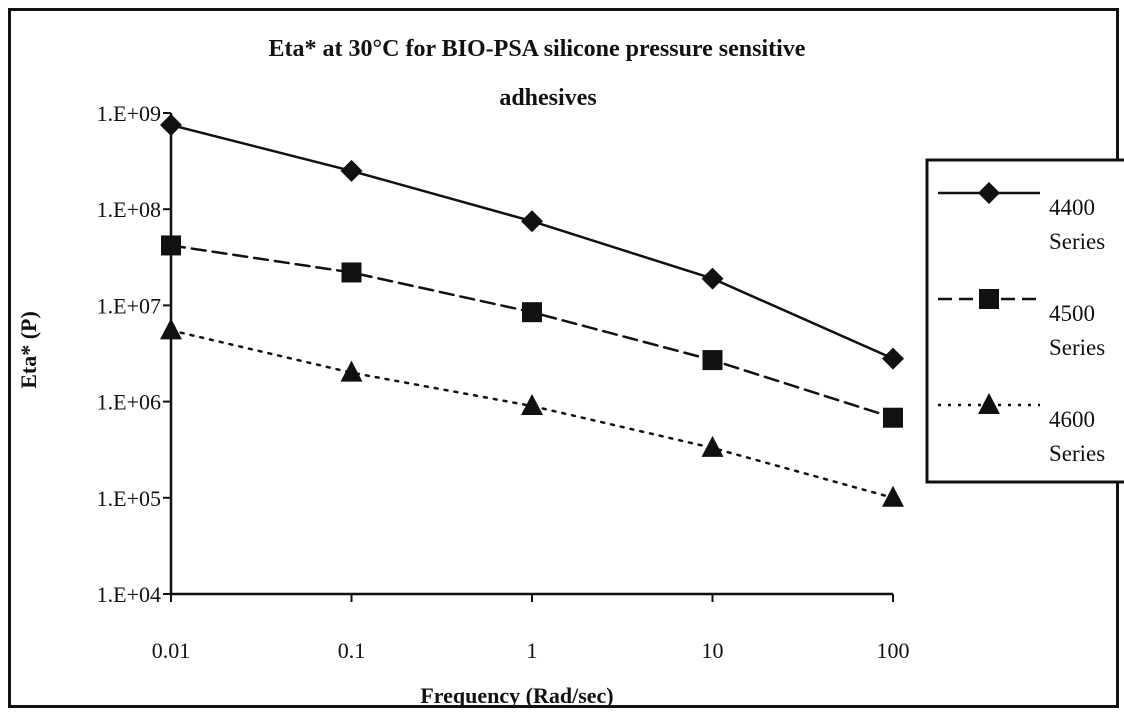 The height and width of the screenshot is (713, 1124). Describe the element at coordinates (1072, 313) in the screenshot. I see `legend-label-line-1: 4500` at that location.